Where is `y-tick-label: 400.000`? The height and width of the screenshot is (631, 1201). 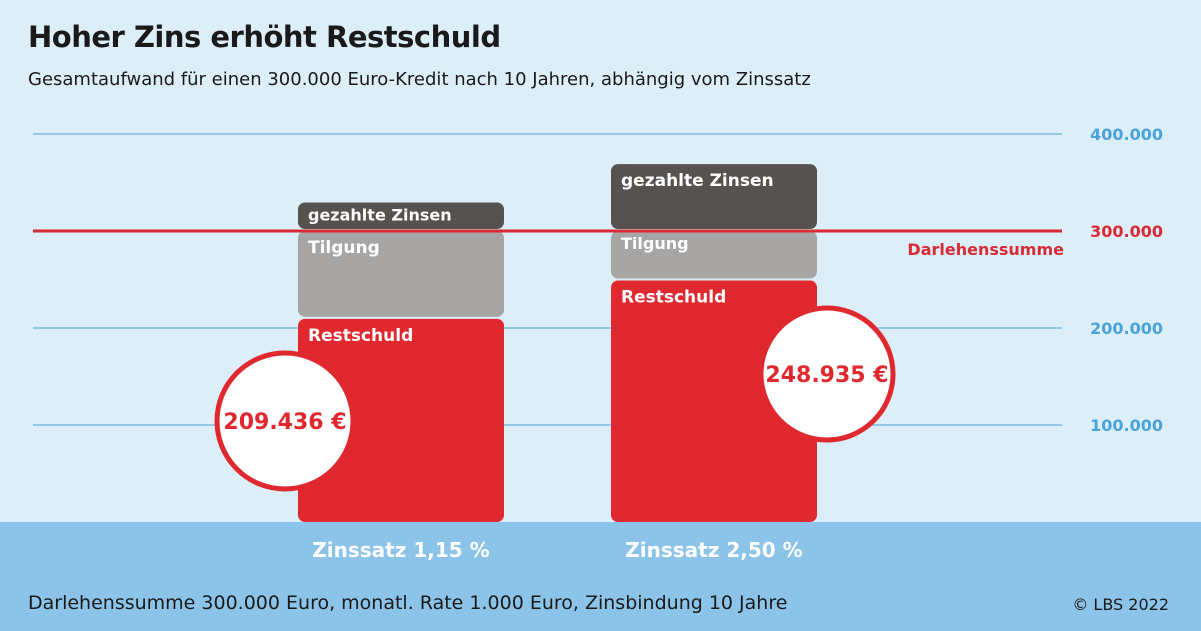 y-tick-label: 400.000 is located at coordinates (1126, 134).